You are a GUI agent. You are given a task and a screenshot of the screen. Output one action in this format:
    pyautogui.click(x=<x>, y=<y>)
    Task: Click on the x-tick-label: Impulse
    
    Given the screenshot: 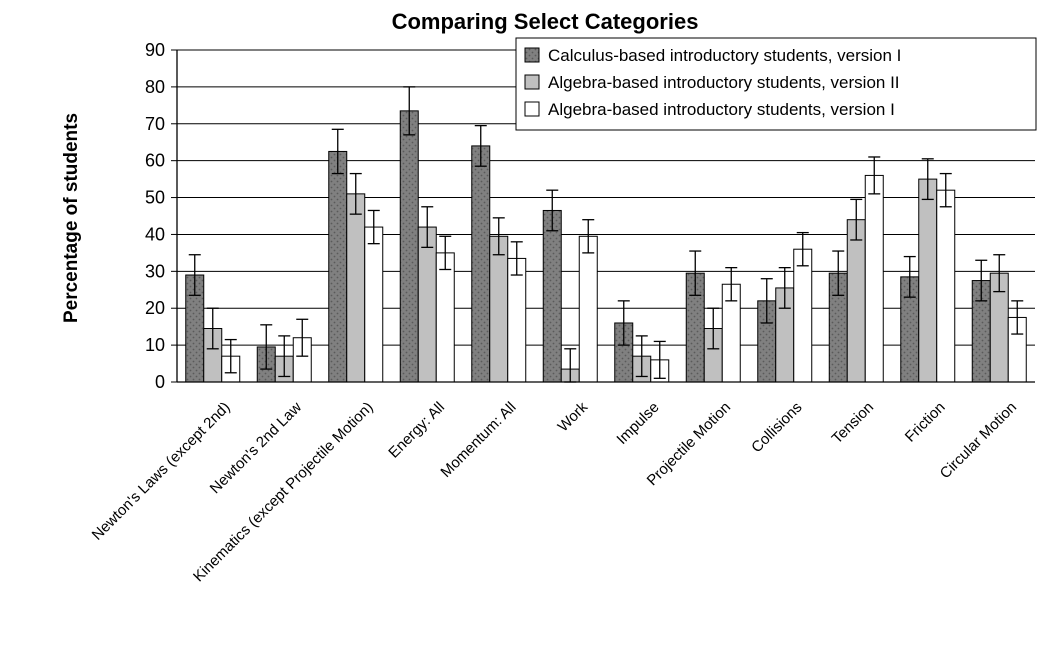 What is the action you would take?
    pyautogui.click(x=637, y=423)
    